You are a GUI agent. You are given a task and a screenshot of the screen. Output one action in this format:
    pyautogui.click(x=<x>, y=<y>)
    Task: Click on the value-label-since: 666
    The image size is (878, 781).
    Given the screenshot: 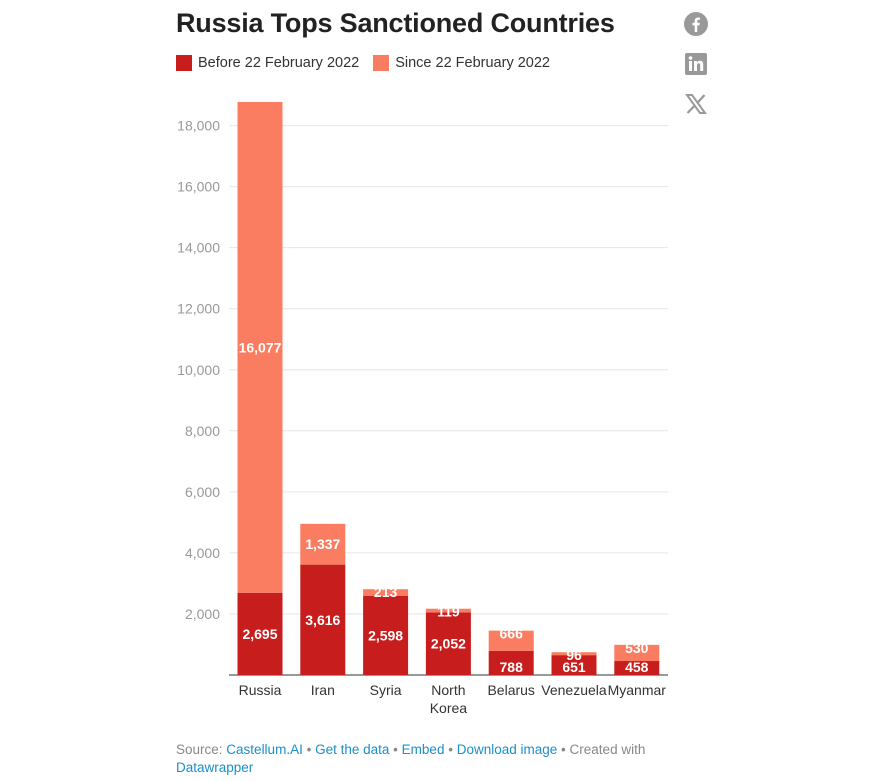 What is the action you would take?
    pyautogui.click(x=512, y=634)
    